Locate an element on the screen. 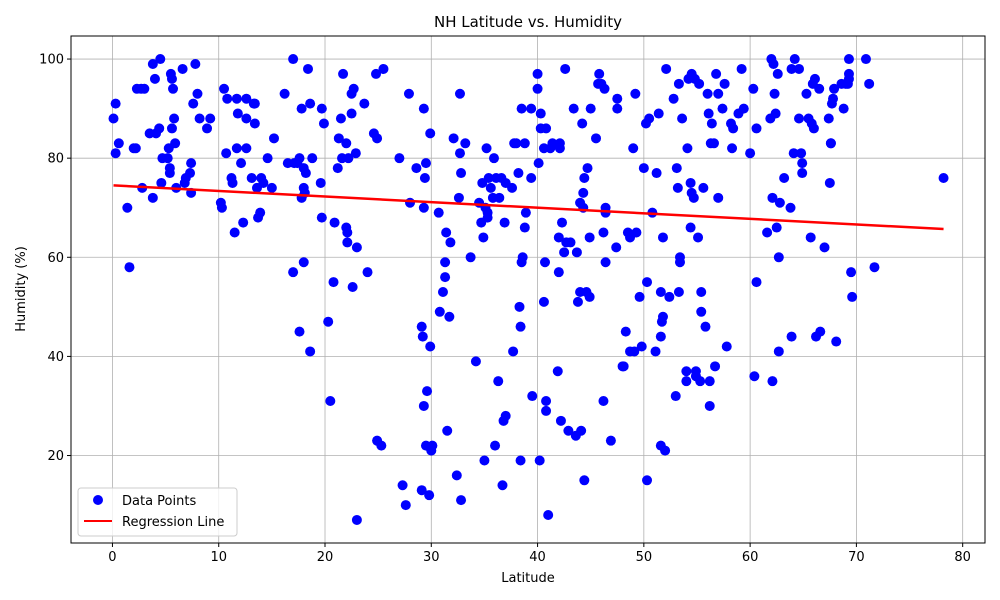  x-axis-label: Latitude is located at coordinates (528, 578).